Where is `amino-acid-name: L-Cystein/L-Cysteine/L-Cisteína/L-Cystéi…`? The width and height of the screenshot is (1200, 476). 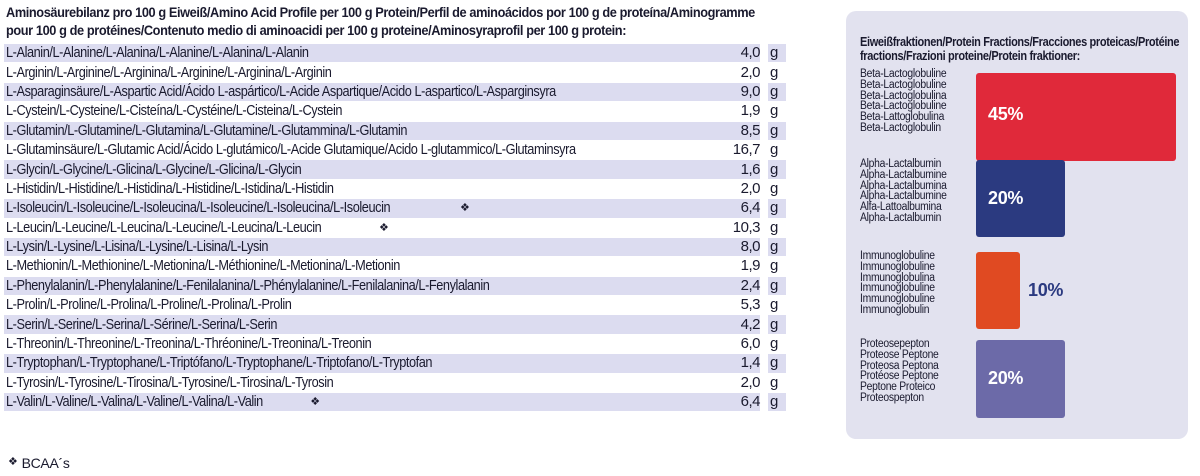 amino-acid-name: L-Cystein/L-Cysteine/L-Cisteína/L-Cystéi… is located at coordinates (349, 111).